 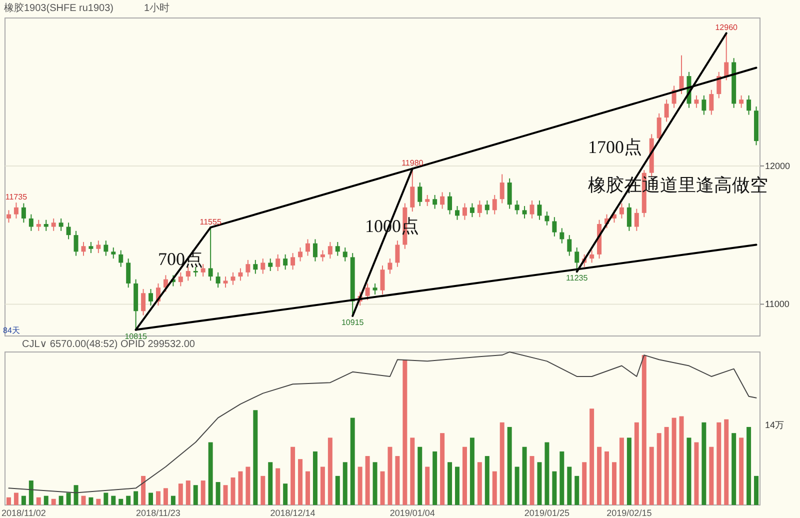 What do you see at coordinates (412, 513) in the screenshot?
I see `x-tick-label: 2019/01/04` at bounding box center [412, 513].